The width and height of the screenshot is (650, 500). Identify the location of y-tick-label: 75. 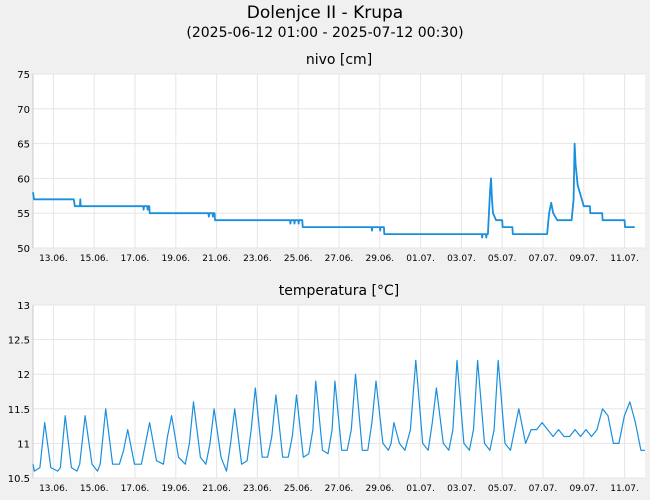
(23, 75).